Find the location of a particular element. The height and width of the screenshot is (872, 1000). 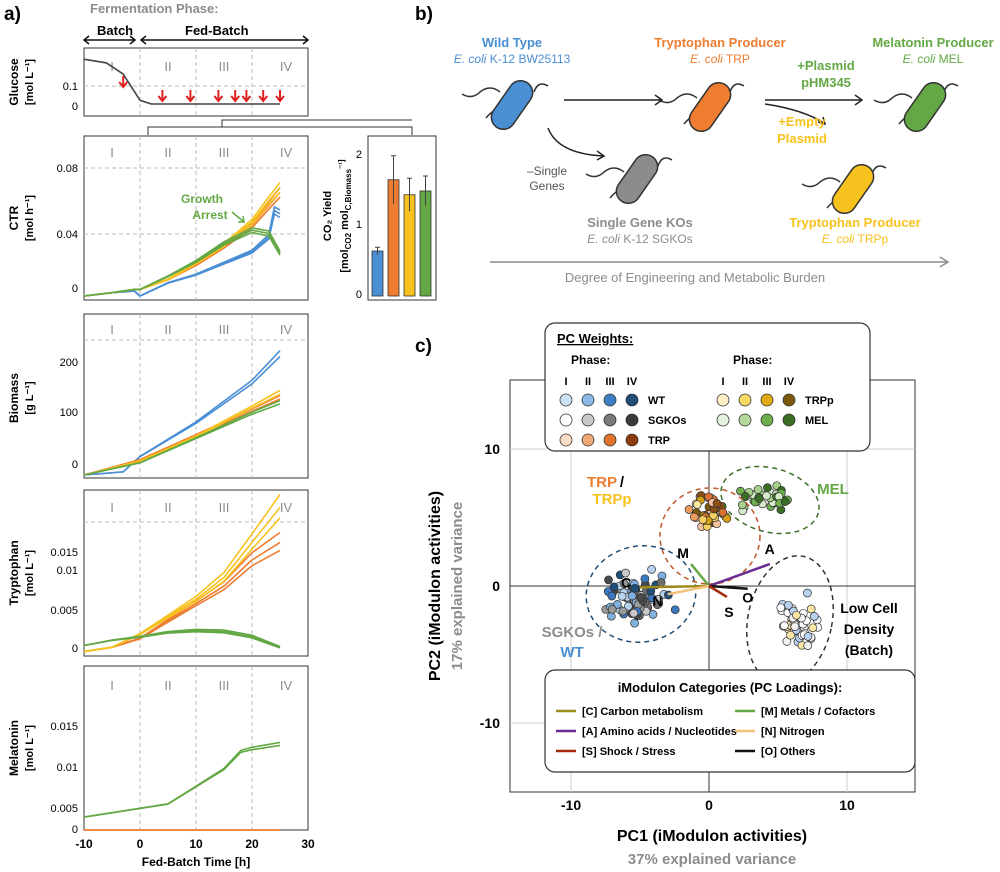

trpp-title: Tryptophan Producer is located at coordinates (854, 222).